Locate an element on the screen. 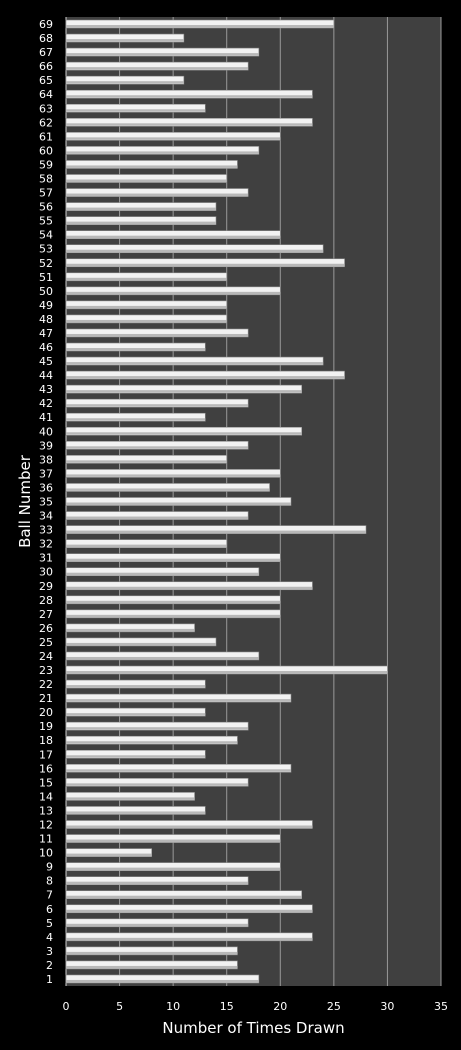 Image resolution: width=461 pixels, height=1050 pixels. y-tick-label: 57 is located at coordinates (46, 193).